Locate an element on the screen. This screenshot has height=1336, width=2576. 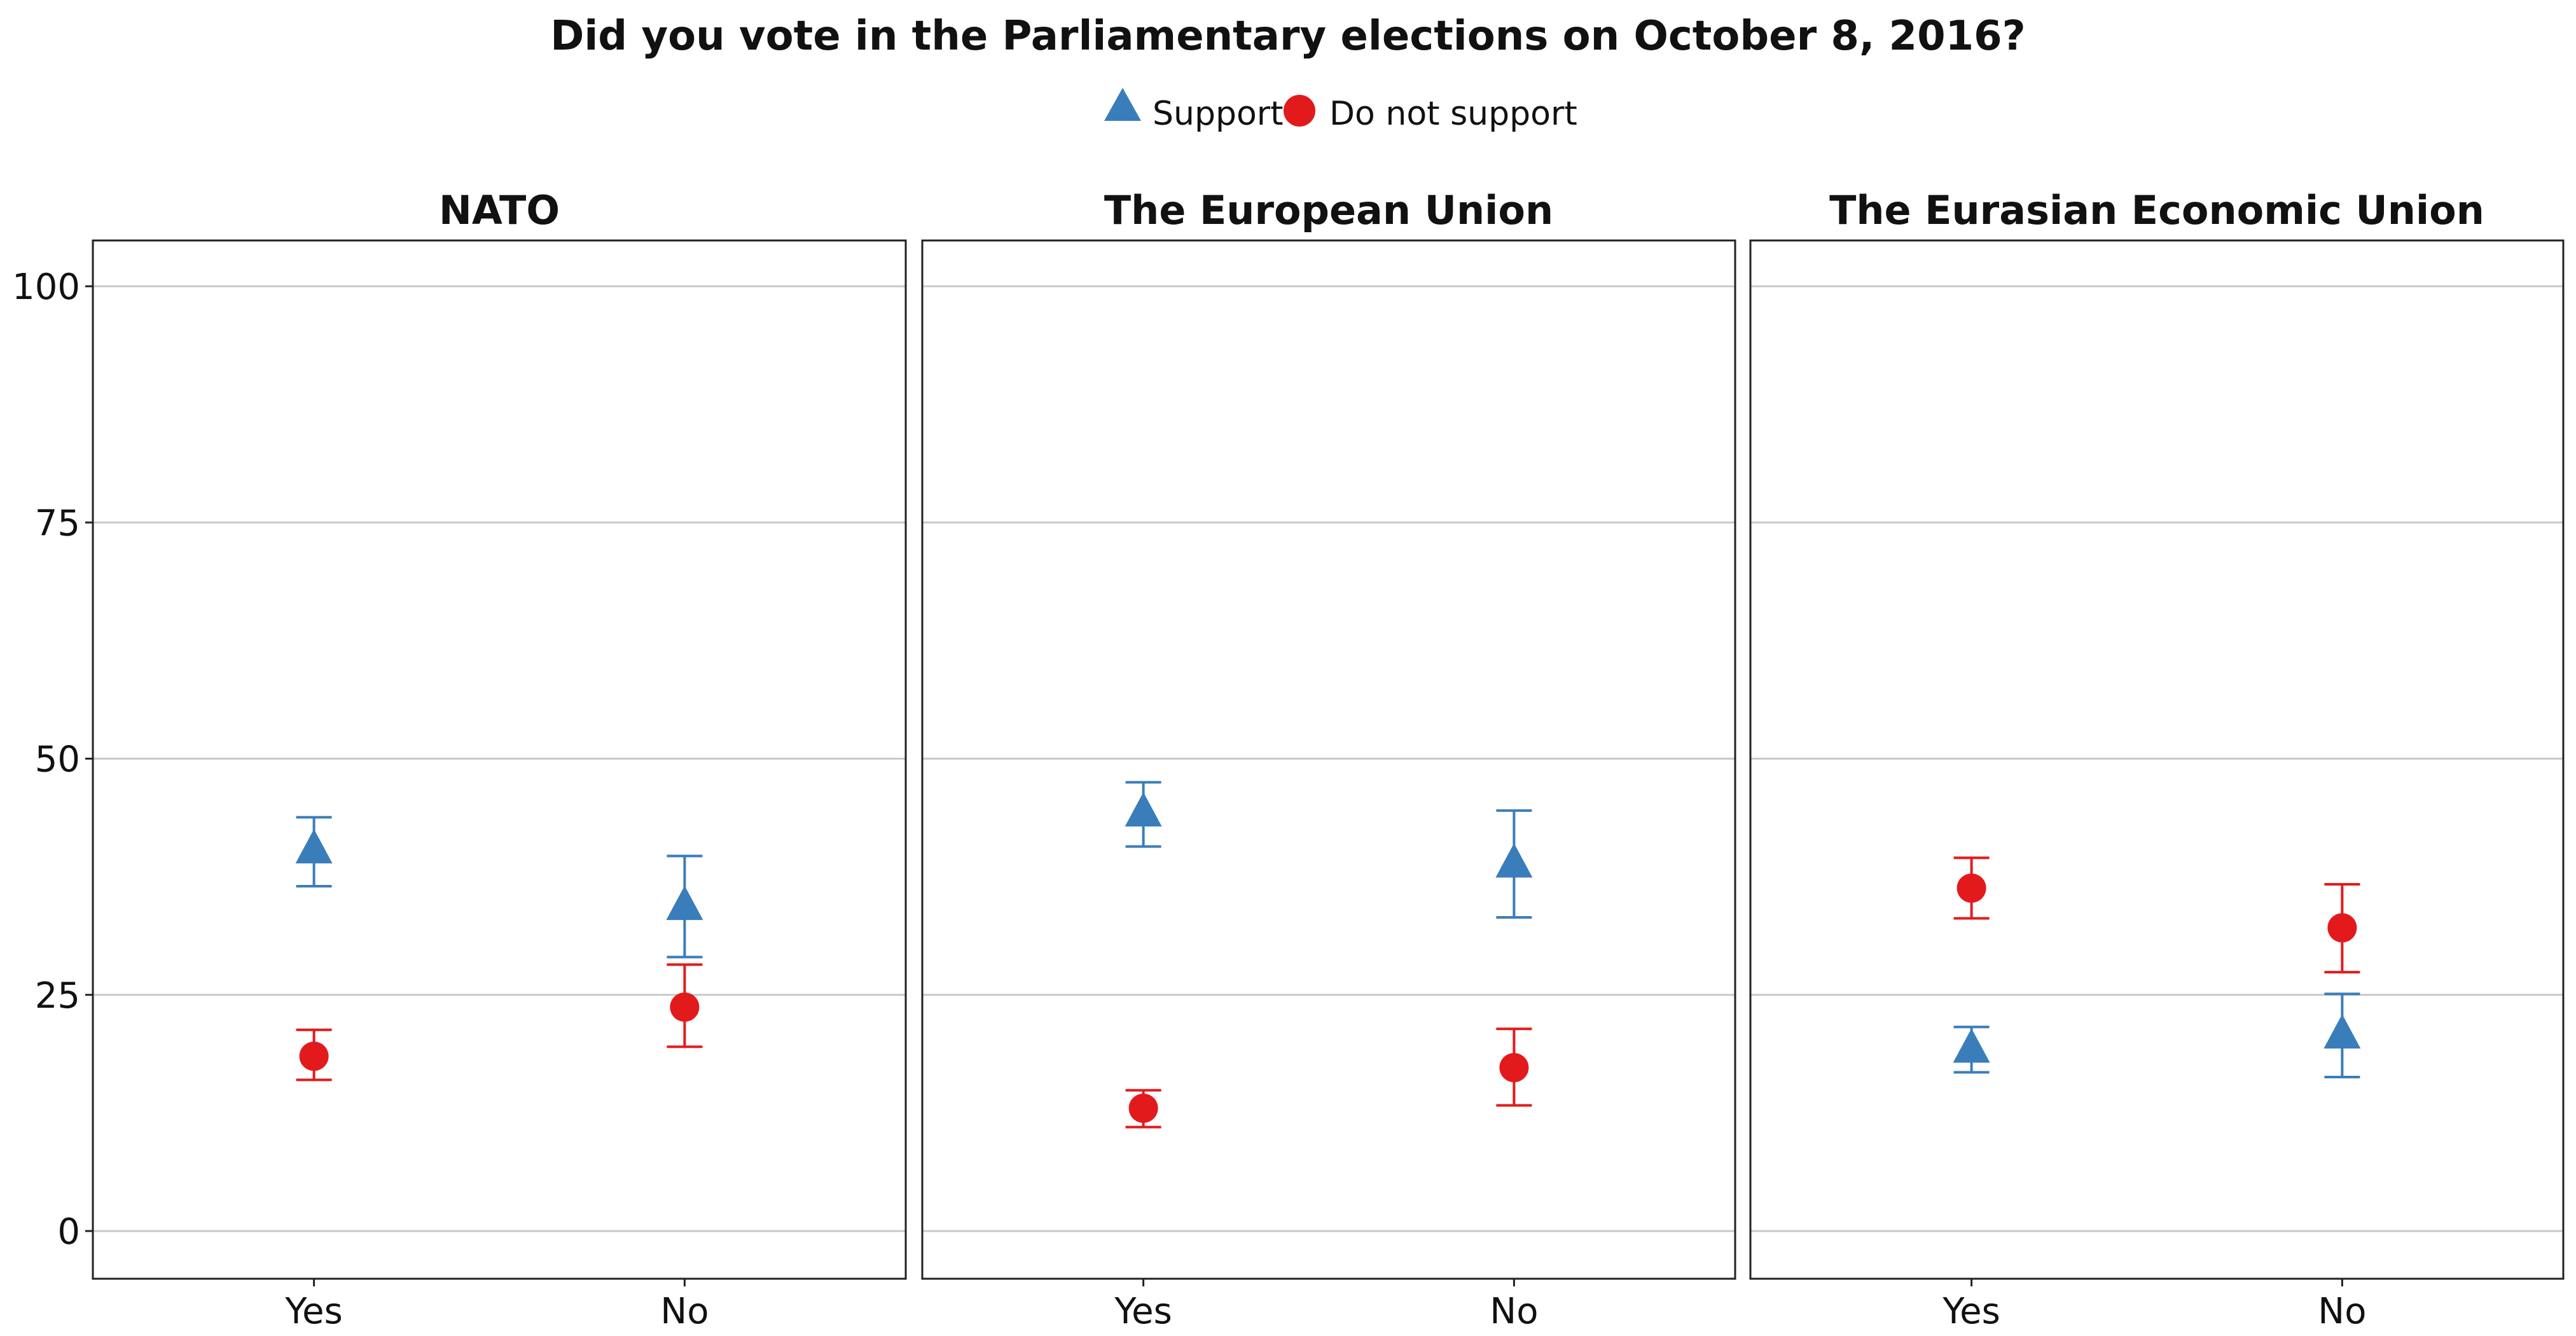
y-tick-label: 75 is located at coordinates (57, 523).